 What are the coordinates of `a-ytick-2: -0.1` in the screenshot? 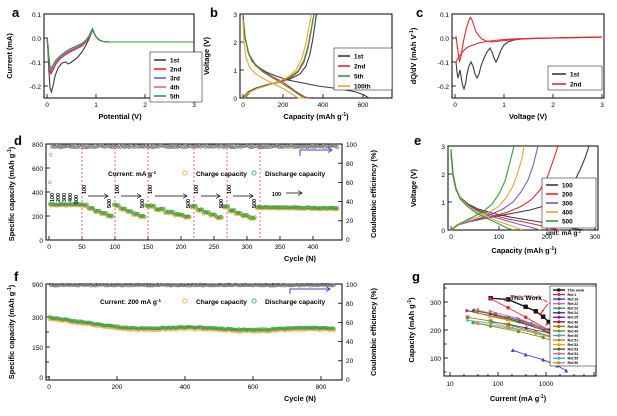 It's located at (36, 63).